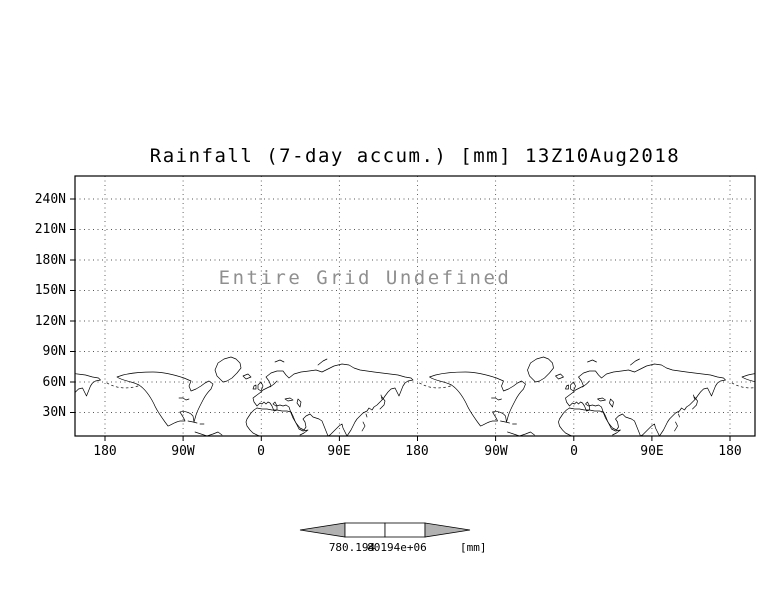 This screenshot has width=784, height=612. Describe the element at coordinates (50, 229) in the screenshot. I see `y-tick-label: 210N` at that location.